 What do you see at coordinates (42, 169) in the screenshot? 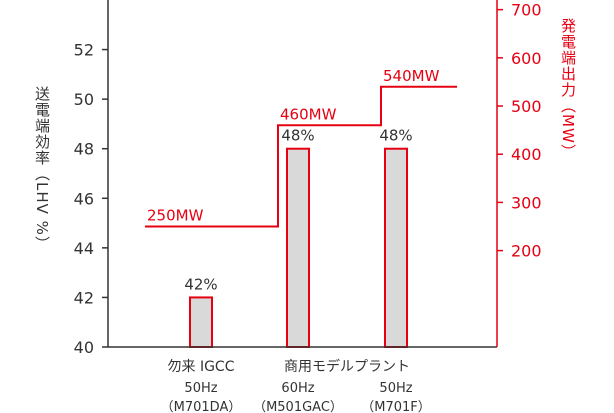
I see `y-axis-label-left: 送電端効率（LHV %）` at bounding box center [42, 169].